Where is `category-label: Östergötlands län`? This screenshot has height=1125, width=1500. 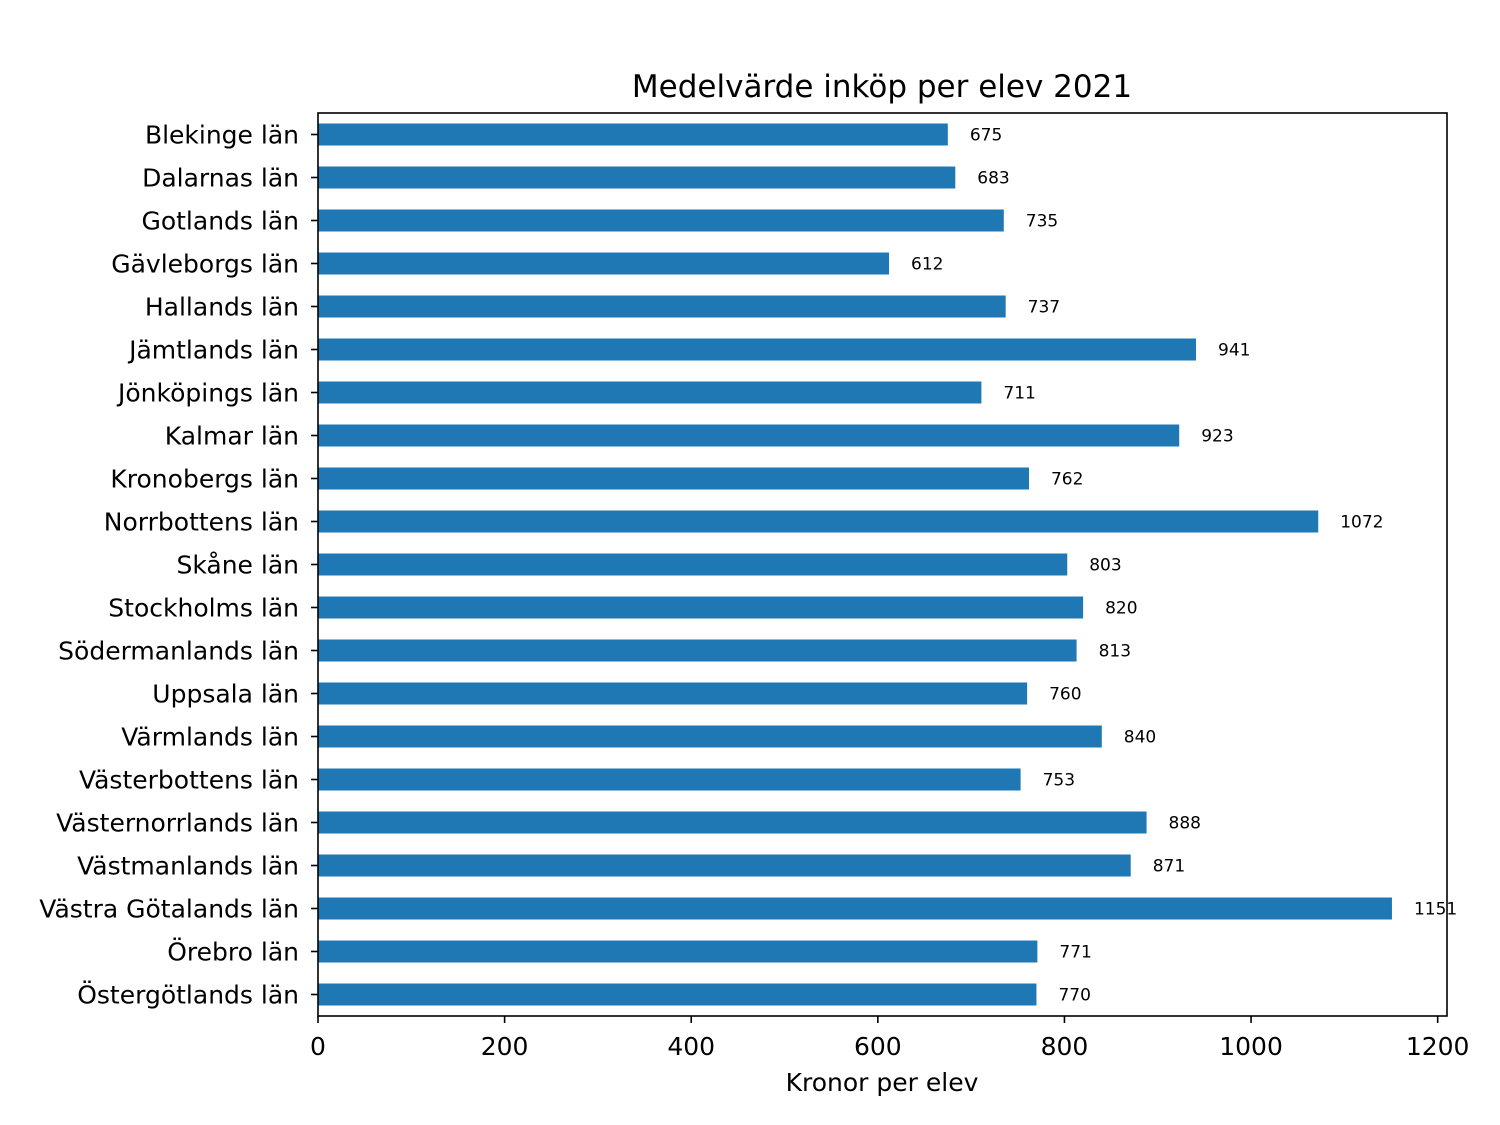
category-label: Östergötlands län is located at coordinates (188, 995).